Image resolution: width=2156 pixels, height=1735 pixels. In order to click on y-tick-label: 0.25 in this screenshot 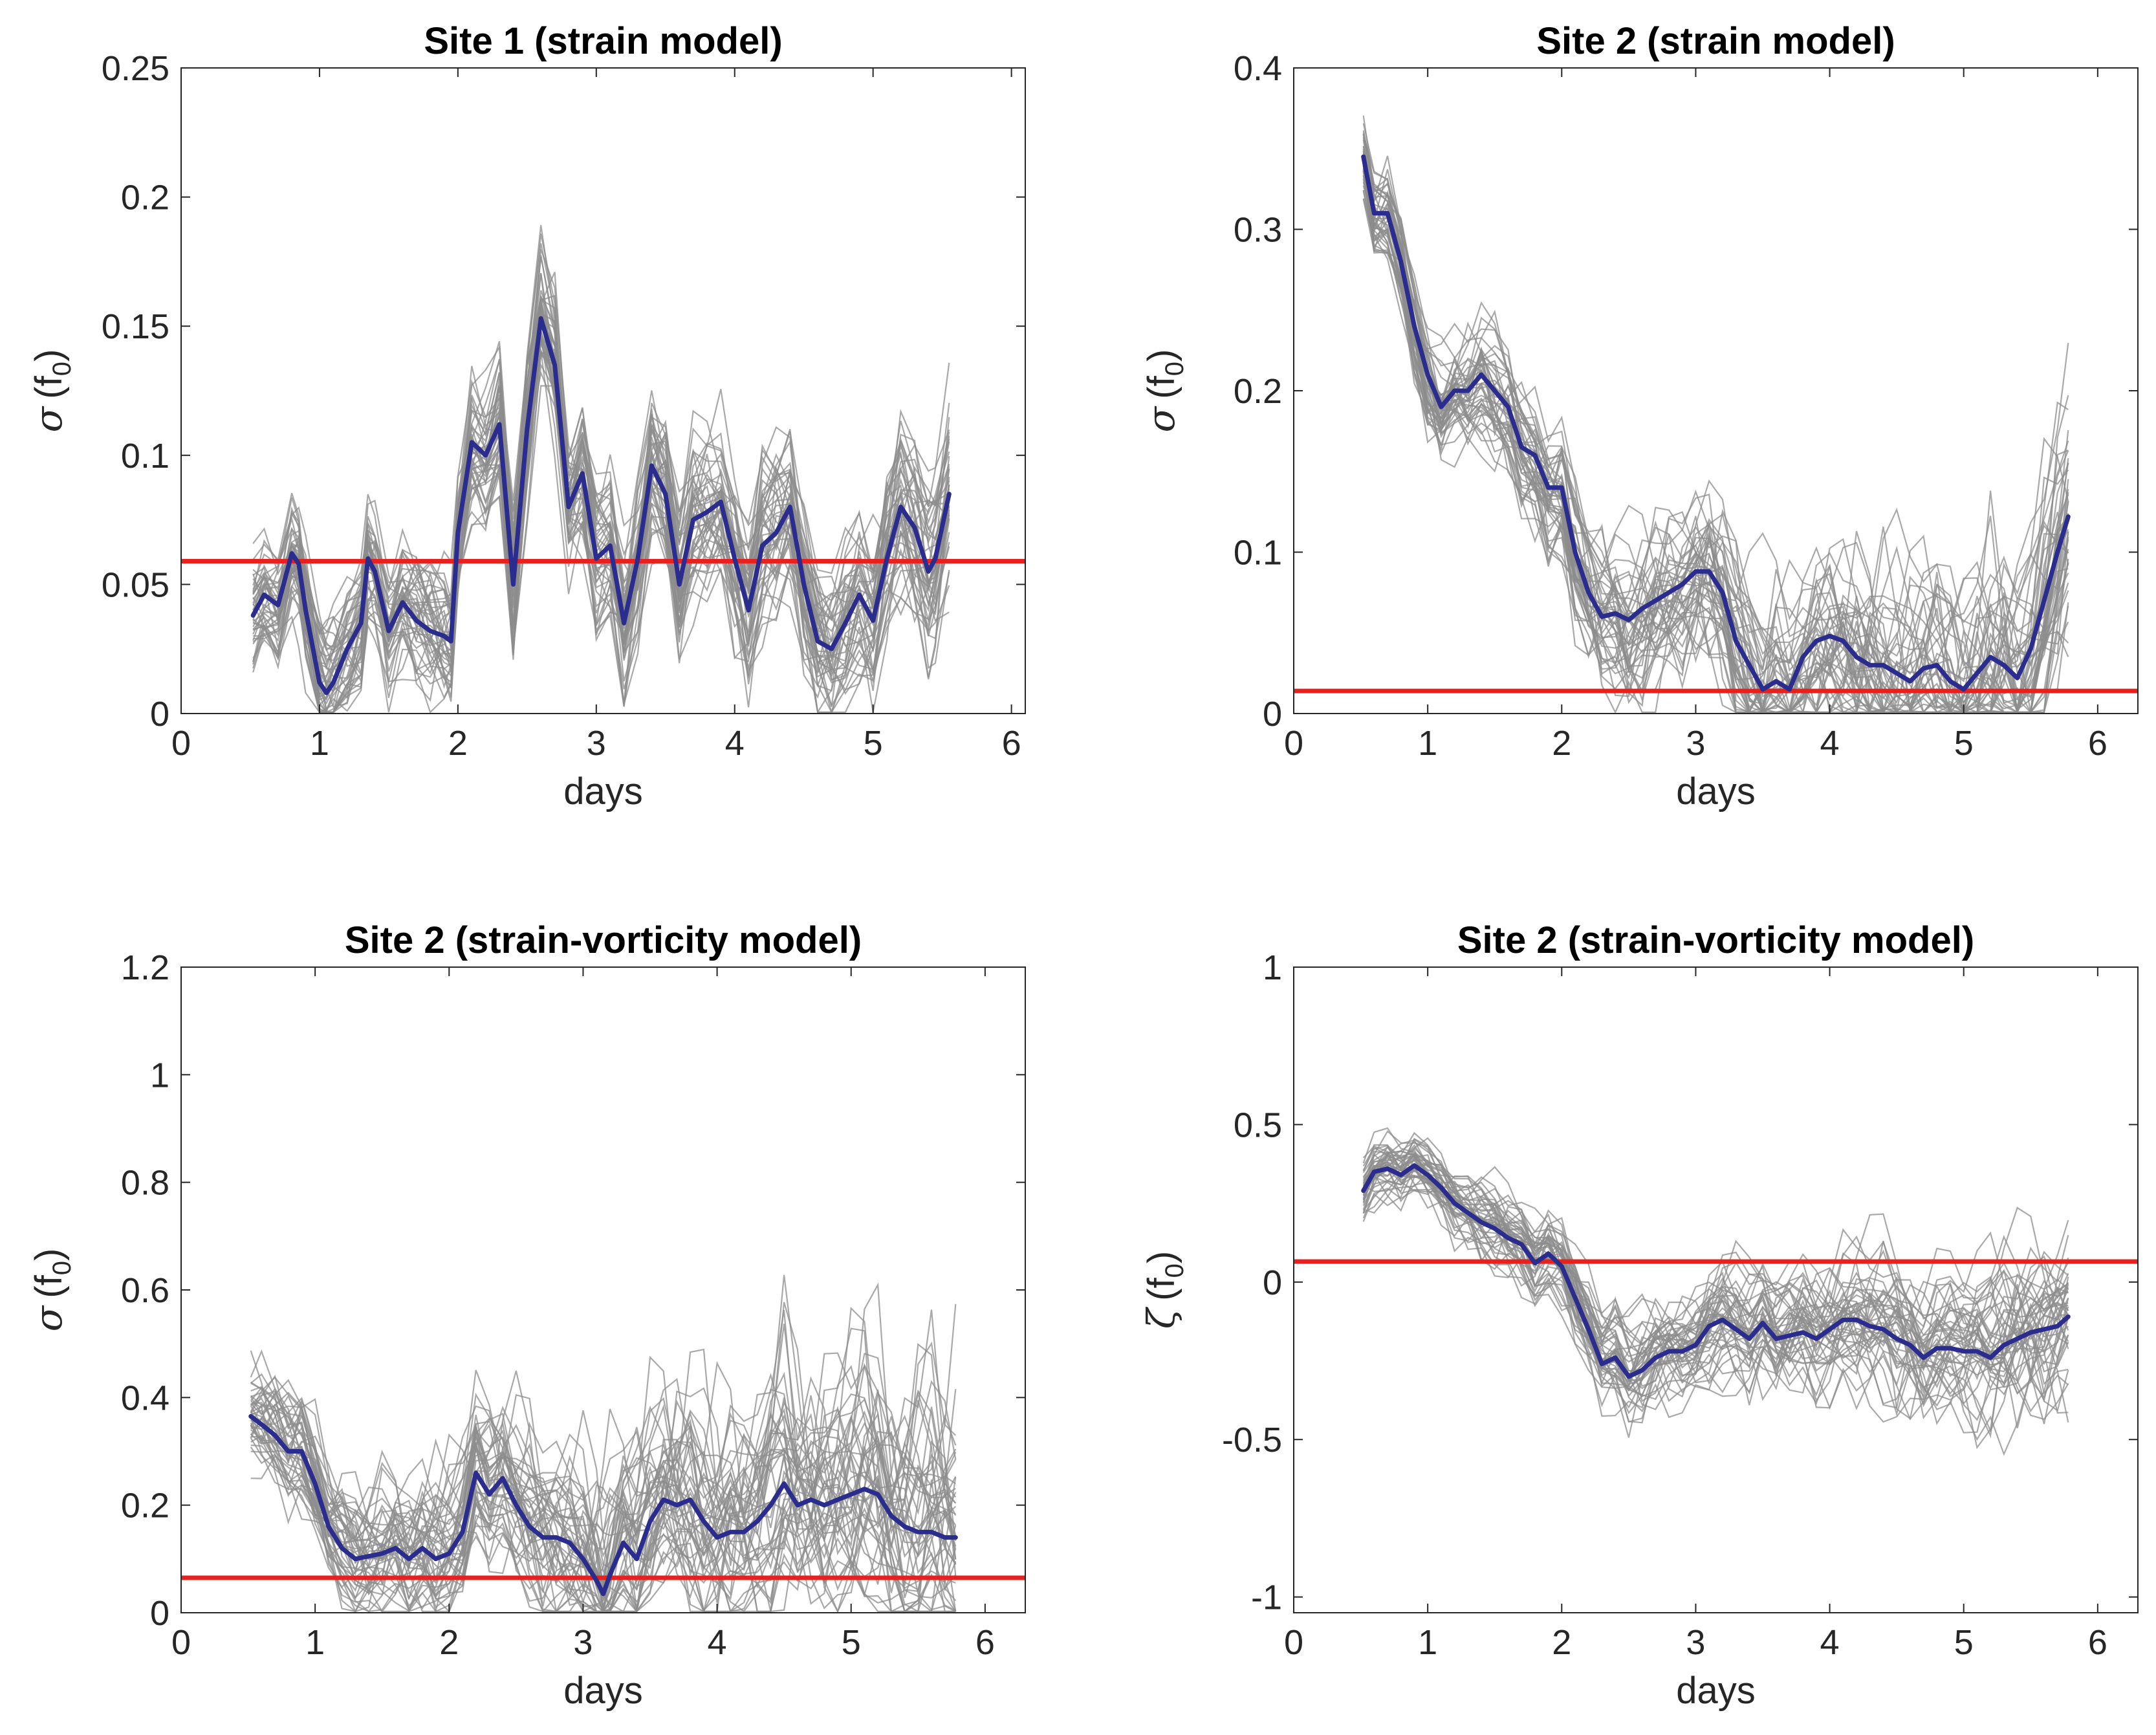, I will do `click(135, 68)`.